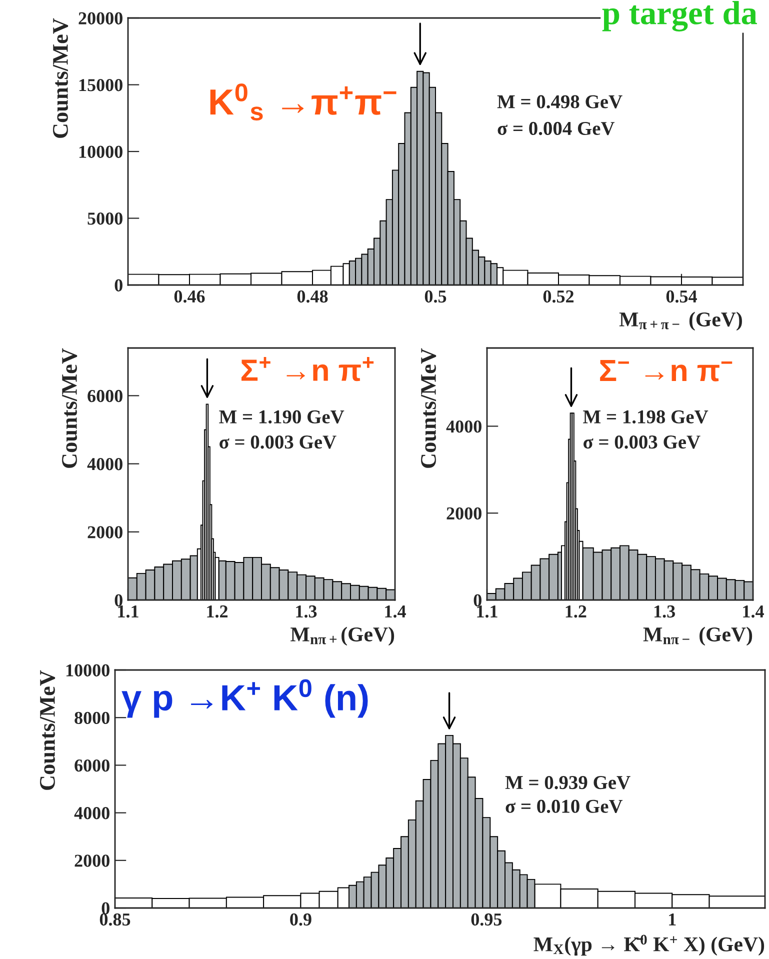  Describe the element at coordinates (649, 945) in the screenshot. I see `x-axis-title: M$_{X}$(γp → K̄$^{0}$ K$^{+}$ X) (GeV)` at that location.